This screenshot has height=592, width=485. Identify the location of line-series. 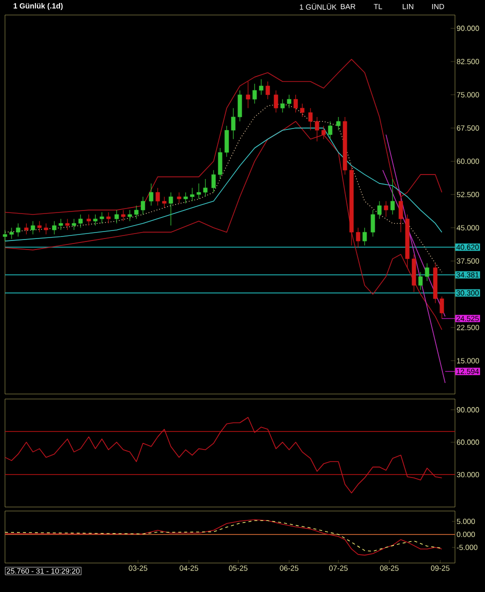
(223, 455).